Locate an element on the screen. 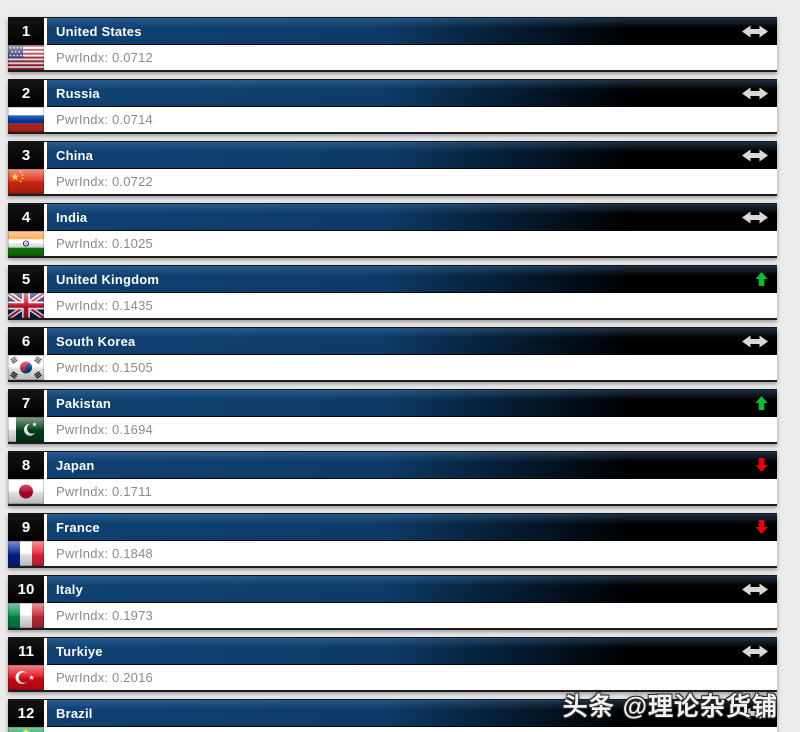 The image size is (800, 732). pwrindx-value: PwrIndx: 0.1973 is located at coordinates (104, 615).